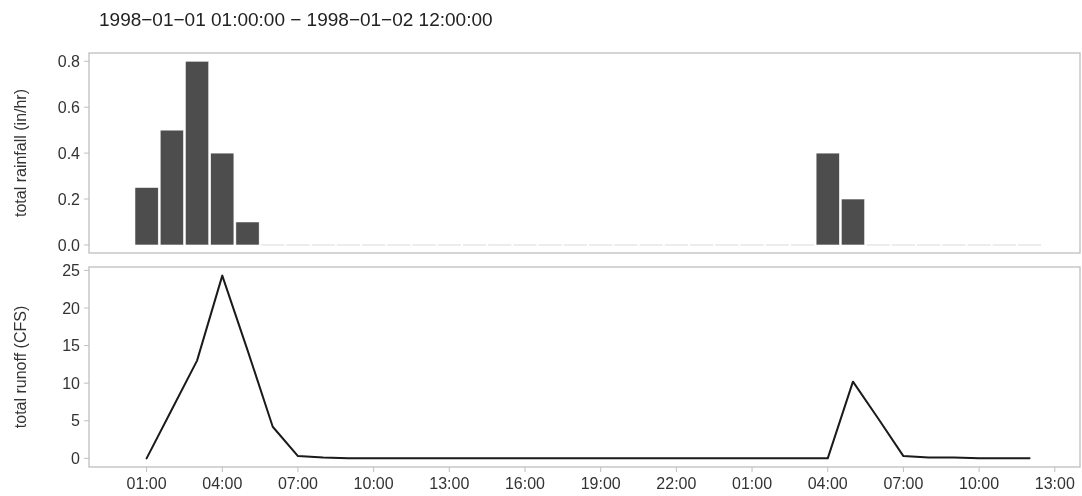 This screenshot has height=496, width=1082. Describe the element at coordinates (69, 61) in the screenshot. I see `y-tick-label: 0.8` at that location.